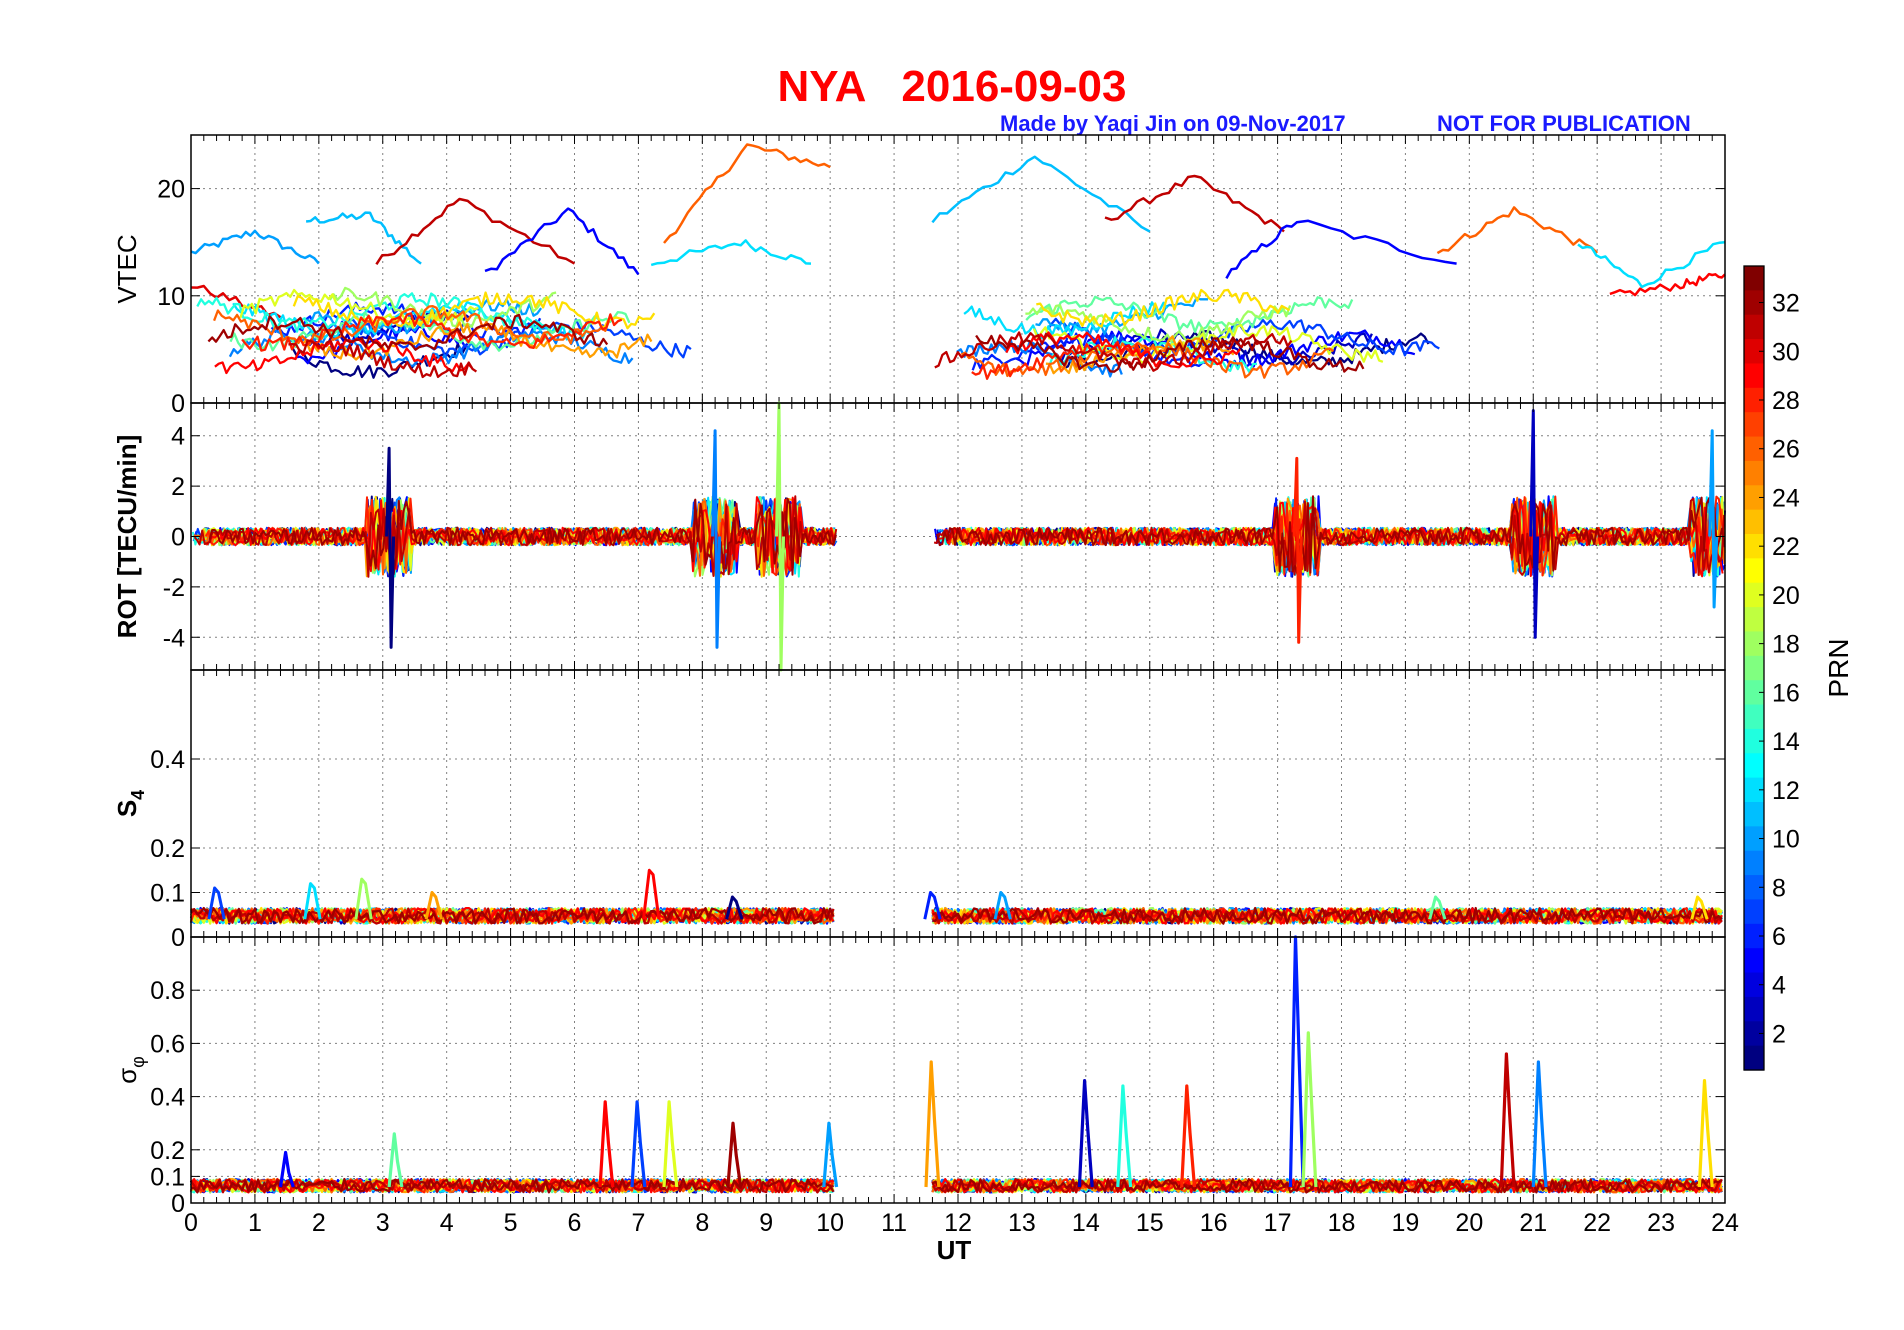 Image resolution: width=1904 pixels, height=1330 pixels. I want to click on colorbar-tick-label: 30, so click(1786, 352).